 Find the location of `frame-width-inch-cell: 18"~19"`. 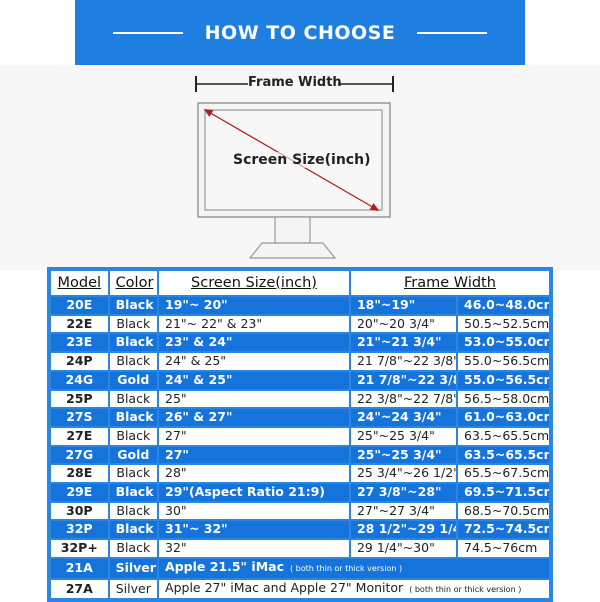

frame-width-inch-cell: 18"~19" is located at coordinates (403, 305).